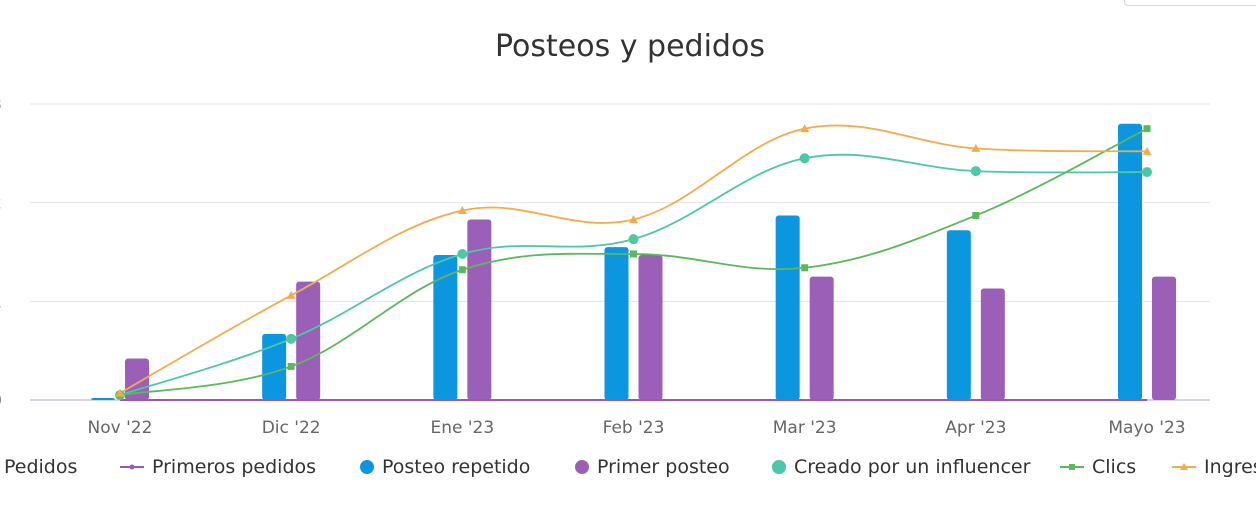 The image size is (1256, 512). What do you see at coordinates (462, 428) in the screenshot?
I see `x-tick-label: Ene '23` at bounding box center [462, 428].